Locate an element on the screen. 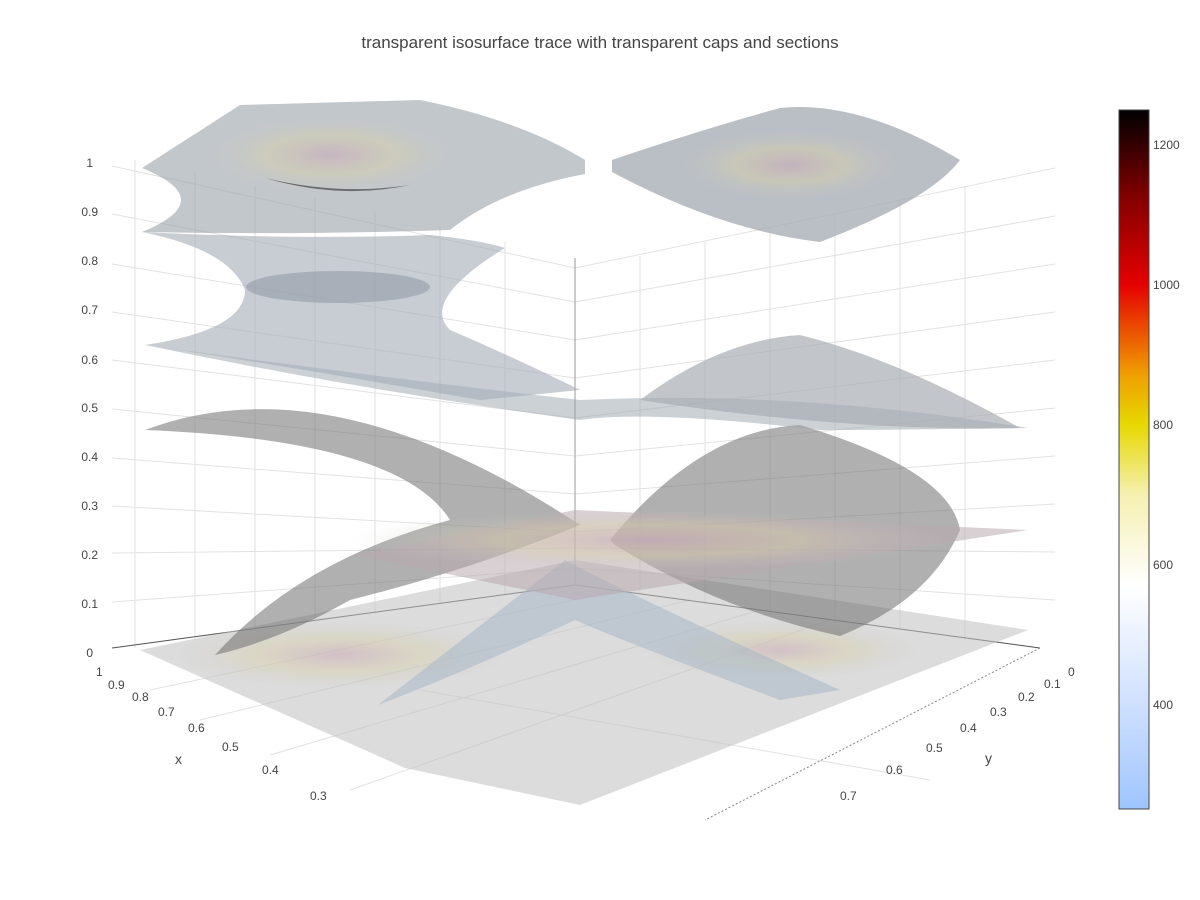 Image resolution: width=1200 pixels, height=900 pixels. z-tick-label: 0.6 is located at coordinates (89, 360).